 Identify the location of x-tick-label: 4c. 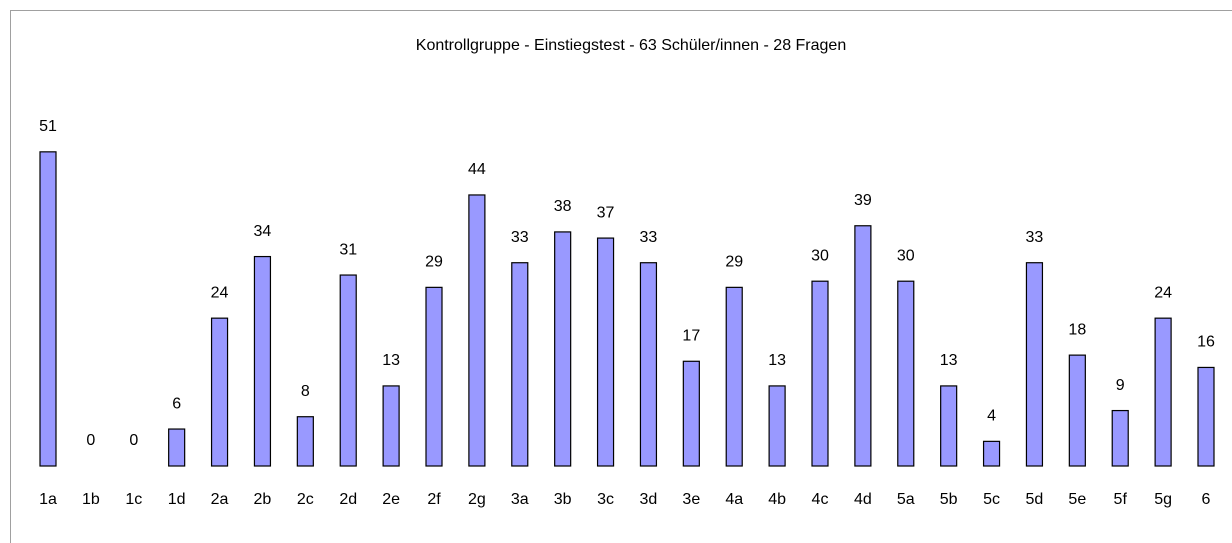
(820, 499).